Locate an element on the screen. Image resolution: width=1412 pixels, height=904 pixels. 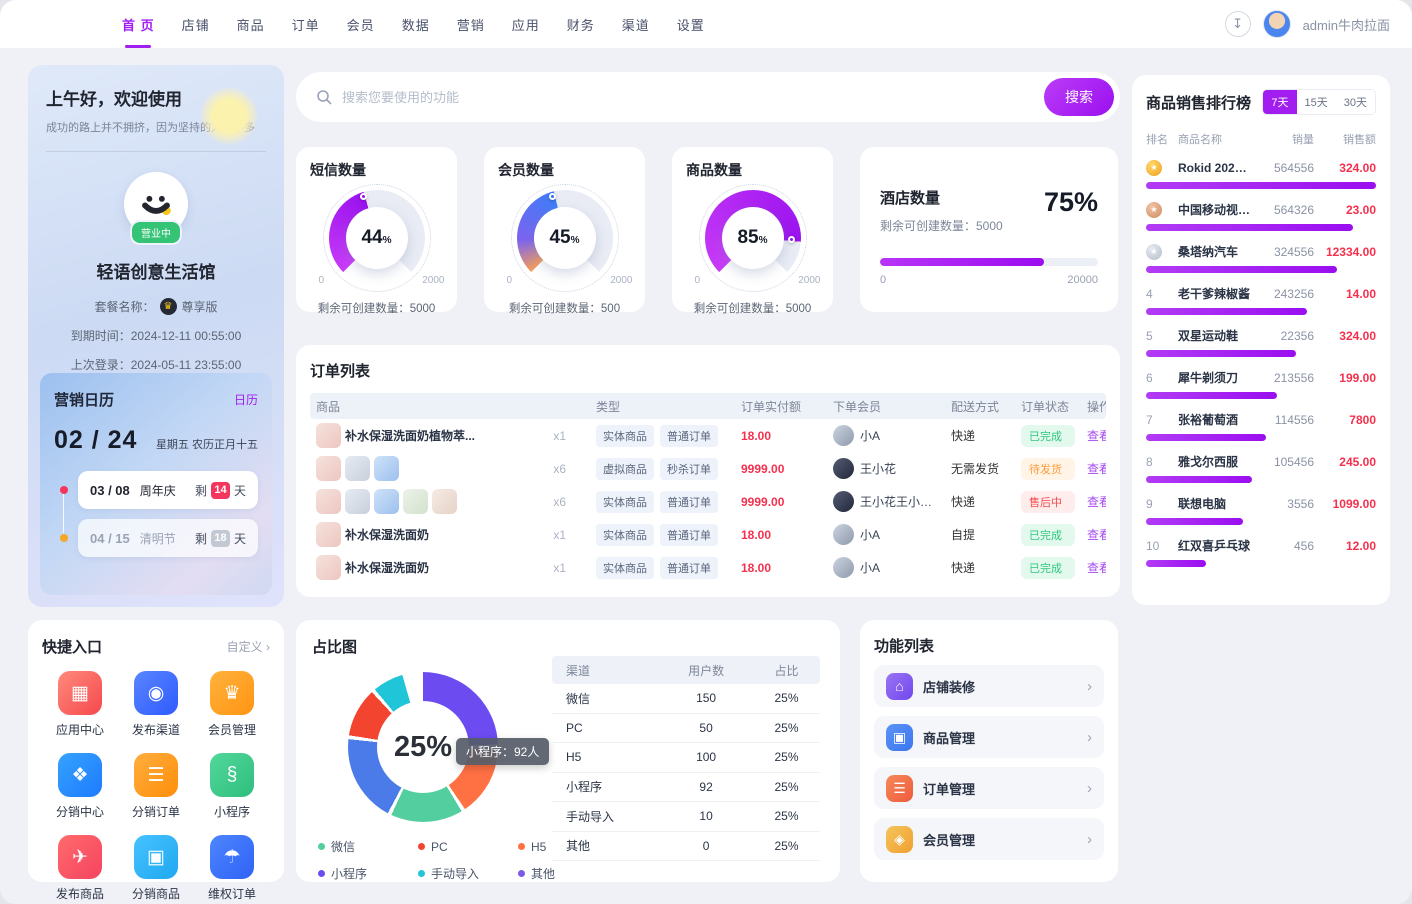
ranking-rank: 5 is located at coordinates (1162, 336).